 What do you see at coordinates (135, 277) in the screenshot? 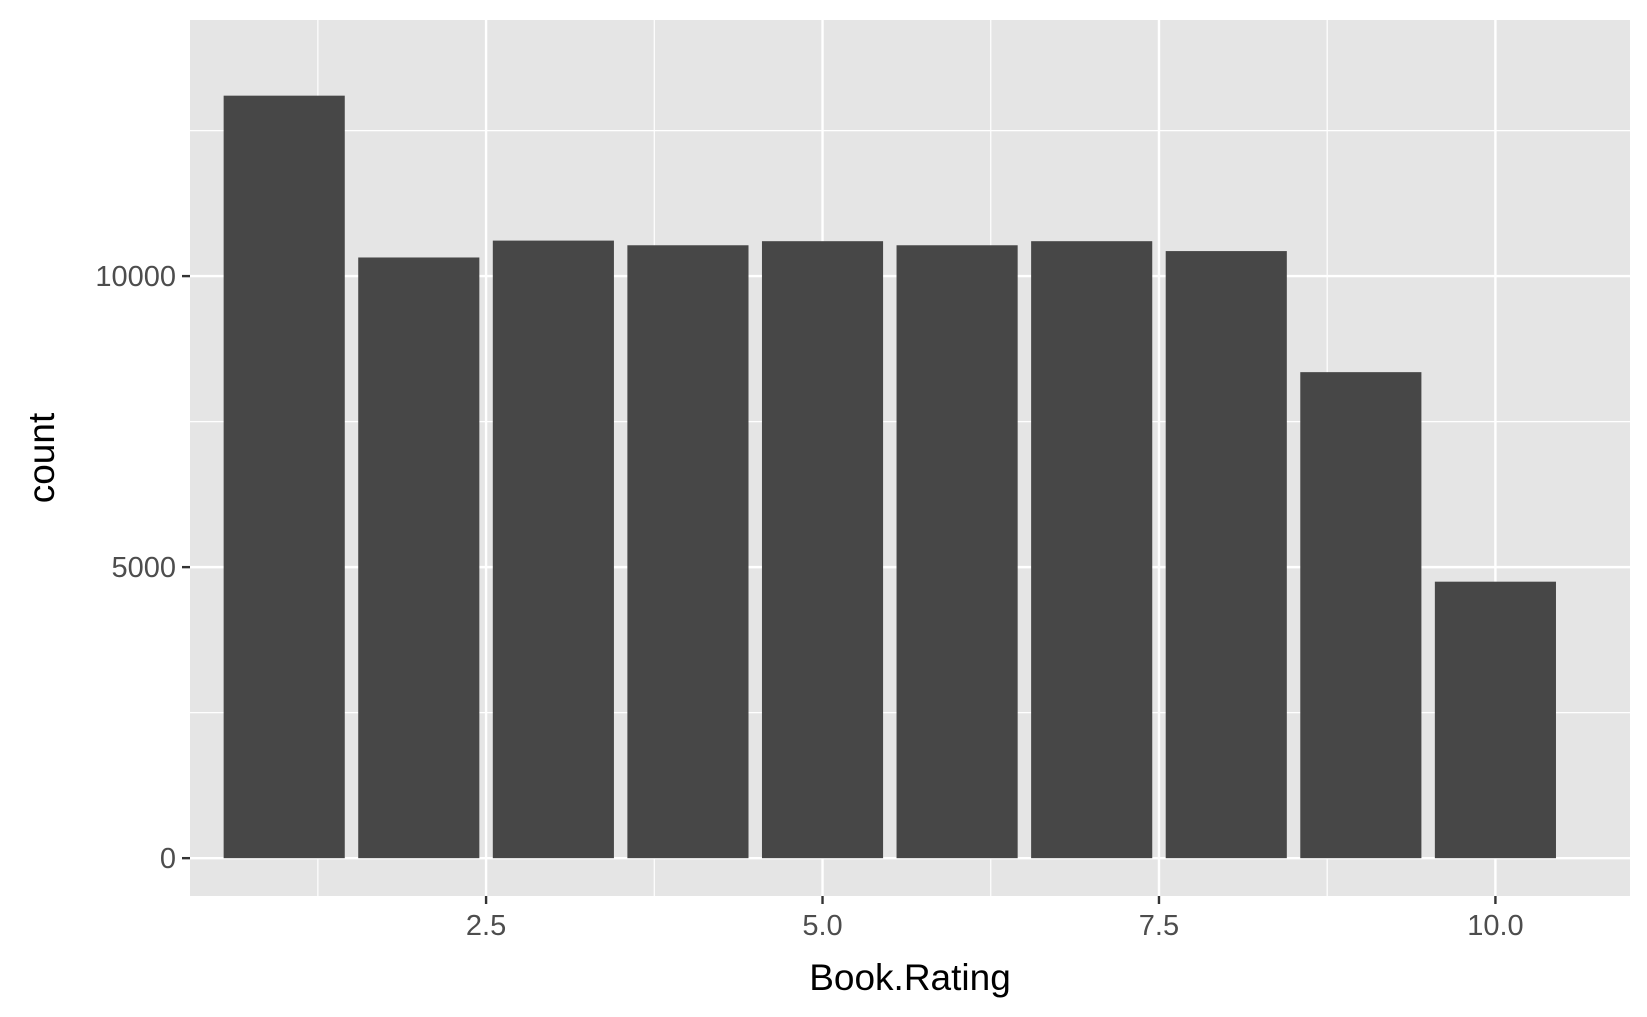
I see `y-tick-label: 10000` at bounding box center [135, 277].